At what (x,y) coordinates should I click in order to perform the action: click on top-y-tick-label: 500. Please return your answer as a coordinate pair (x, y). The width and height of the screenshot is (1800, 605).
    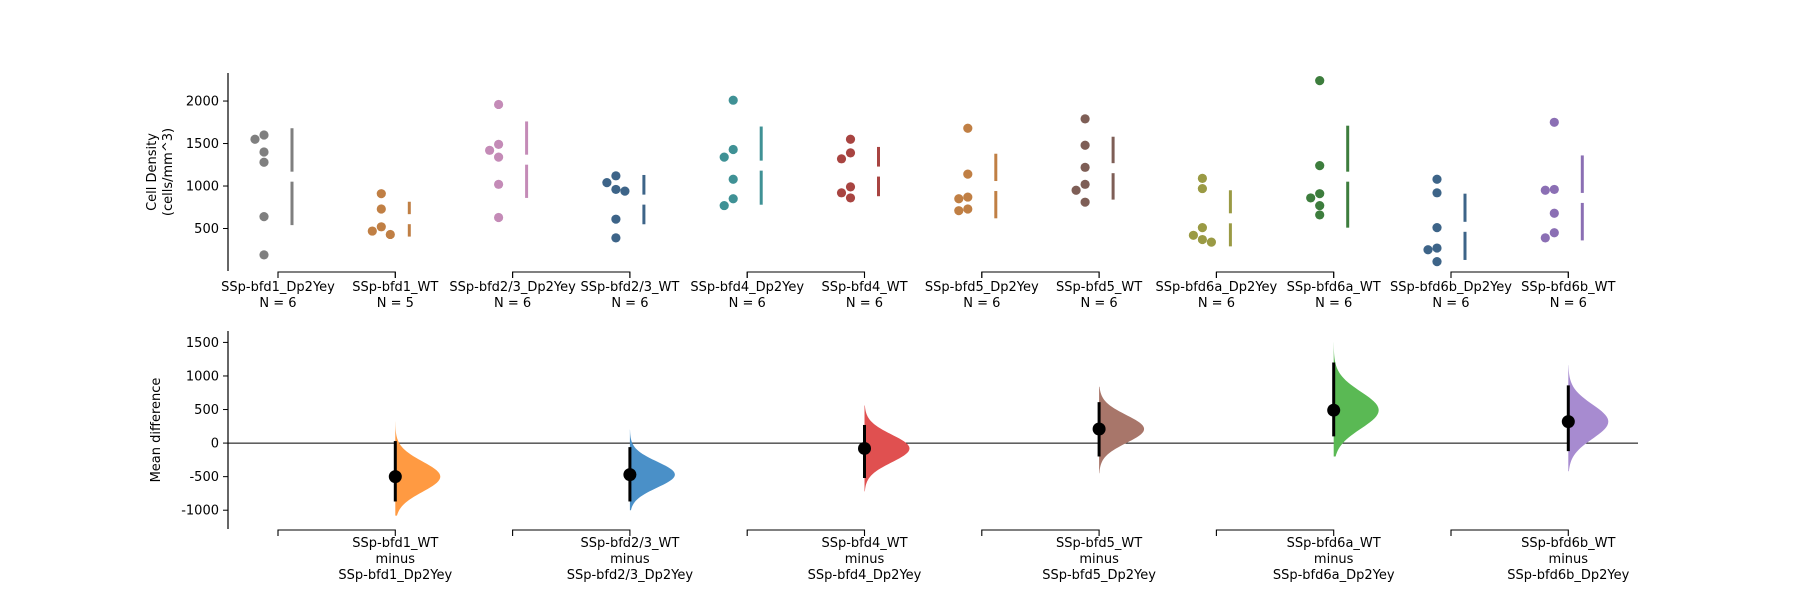
    Looking at the image, I should click on (206, 229).